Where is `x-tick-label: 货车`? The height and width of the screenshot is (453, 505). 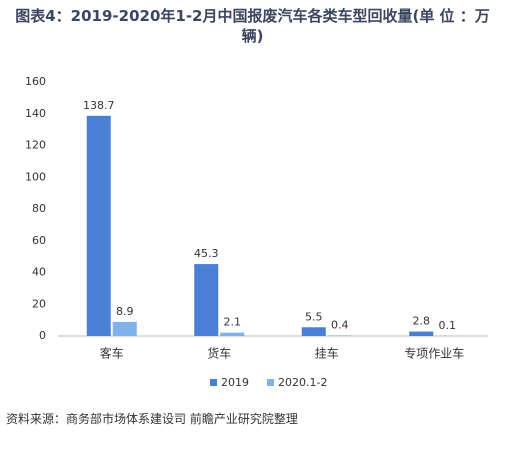 x-tick-label: 货车 is located at coordinates (219, 353).